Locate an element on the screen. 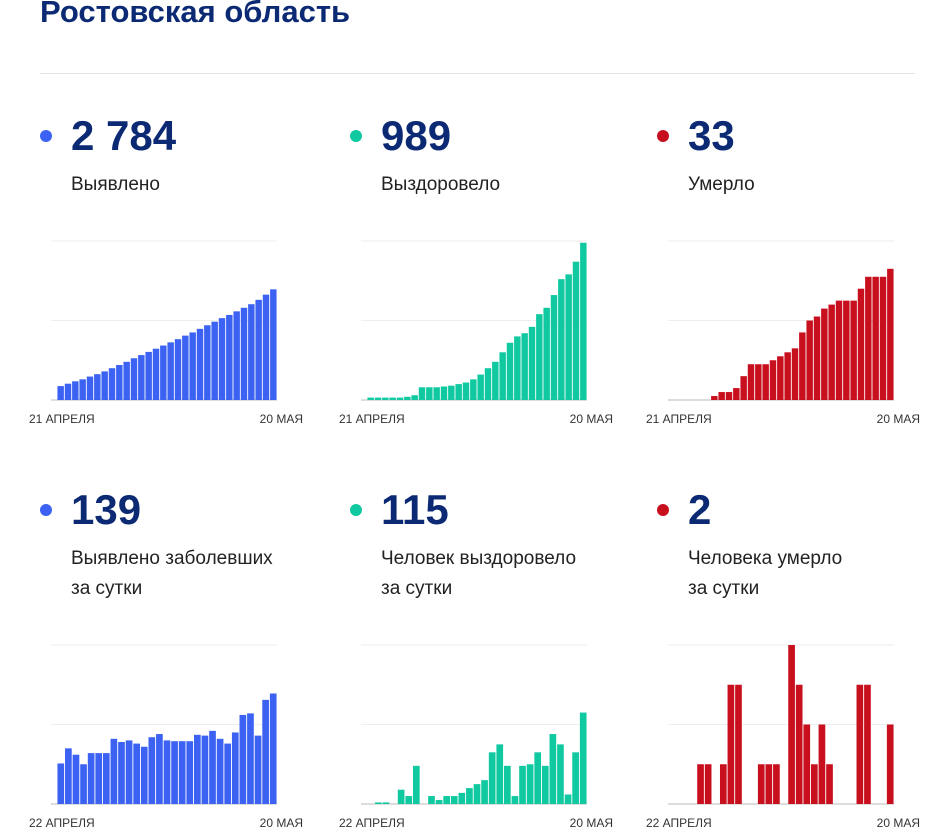  stat-label-line: Умерло is located at coordinates (721, 184).